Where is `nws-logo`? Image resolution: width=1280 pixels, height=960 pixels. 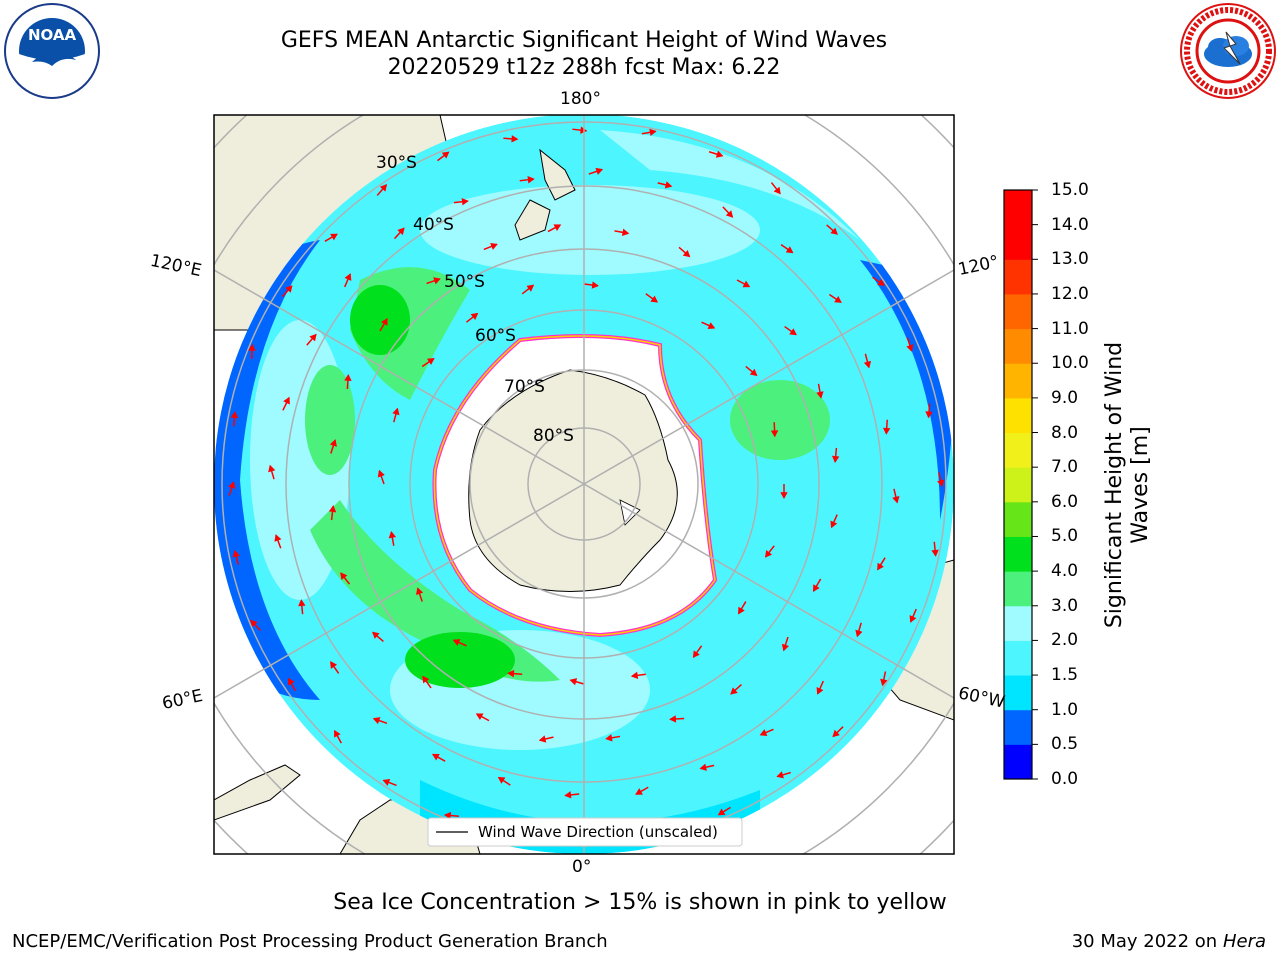 nws-logo is located at coordinates (1228, 51).